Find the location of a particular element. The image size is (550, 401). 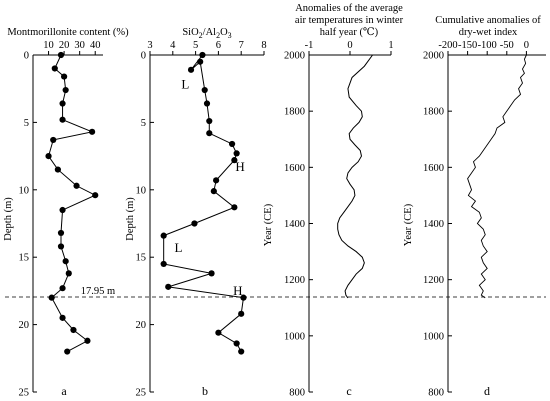

panel-d-y-tick-label: 1000 is located at coordinates (433, 336).